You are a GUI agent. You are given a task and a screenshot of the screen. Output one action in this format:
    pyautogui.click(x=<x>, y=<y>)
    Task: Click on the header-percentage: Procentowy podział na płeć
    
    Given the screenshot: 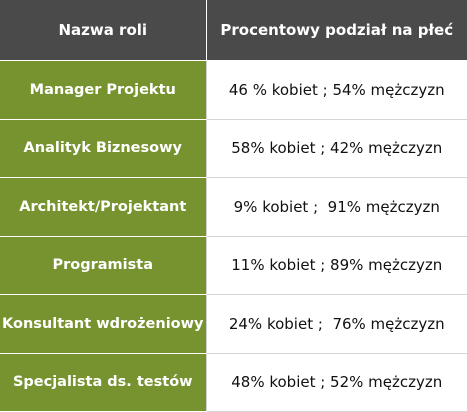 What is the action you would take?
    pyautogui.click(x=336, y=30)
    